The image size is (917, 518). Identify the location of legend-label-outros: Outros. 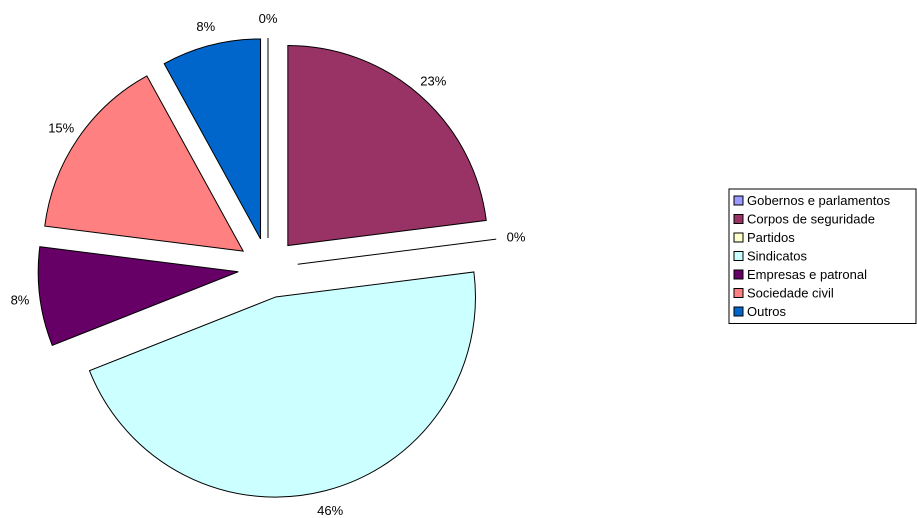
(767, 311).